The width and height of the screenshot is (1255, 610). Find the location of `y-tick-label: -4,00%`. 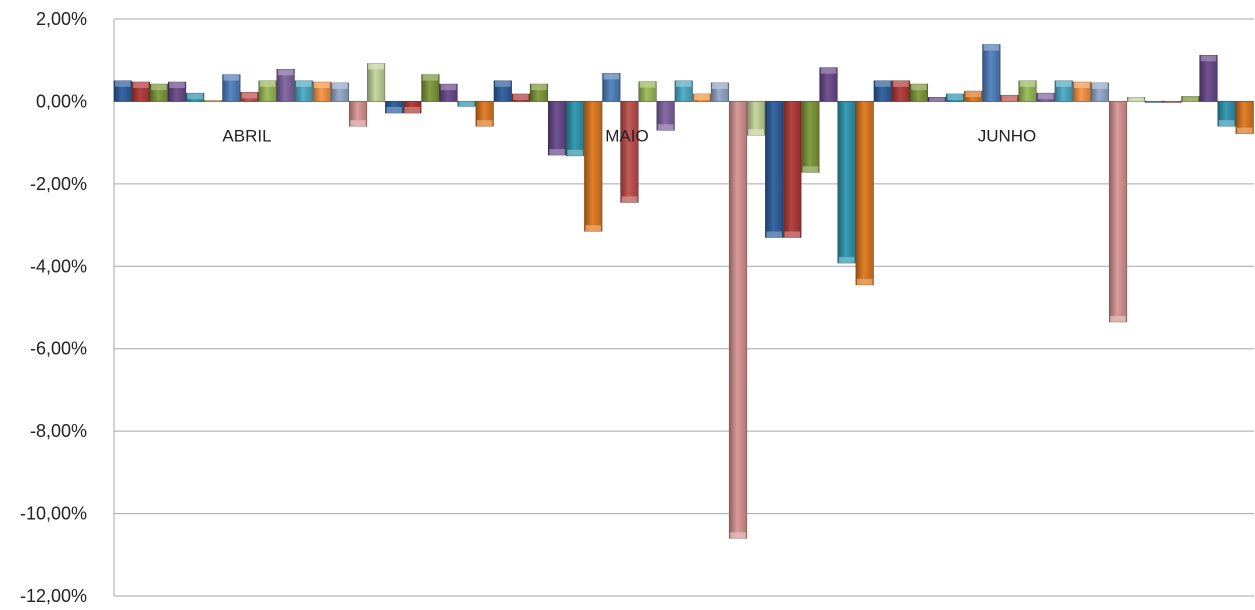

y-tick-label: -4,00% is located at coordinates (58, 266).